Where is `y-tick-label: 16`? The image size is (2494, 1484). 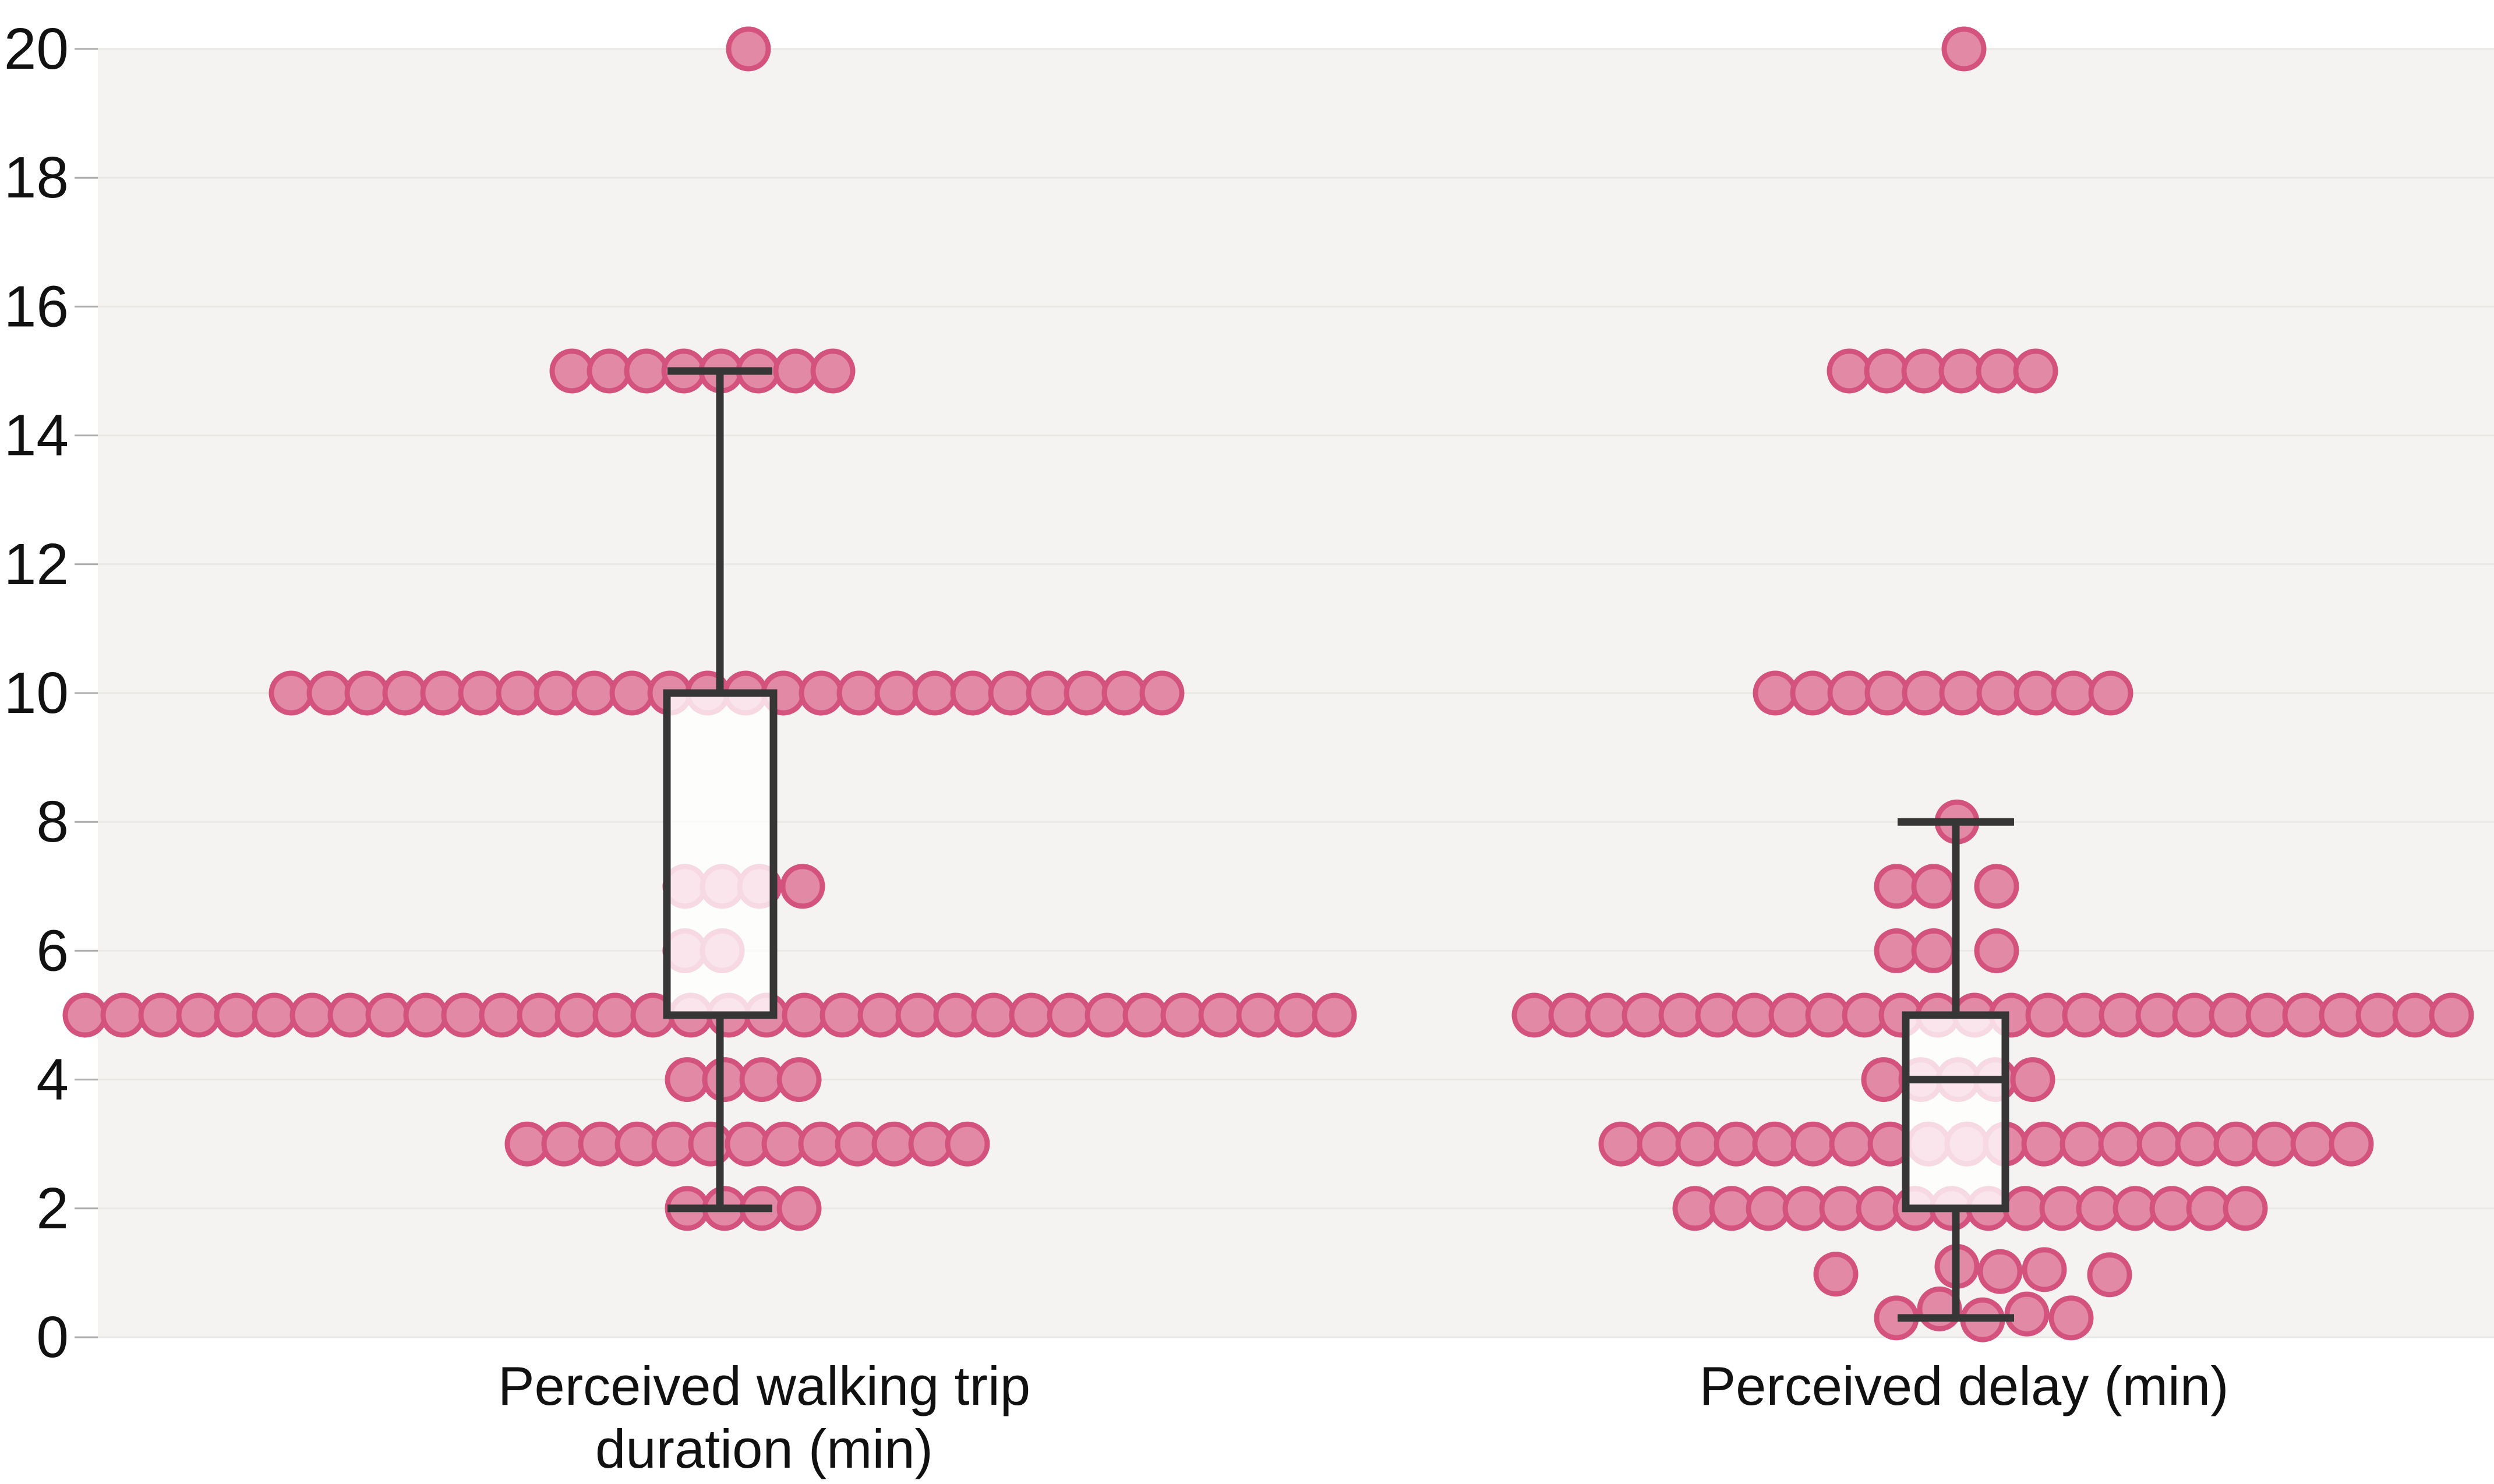 y-tick-label: 16 is located at coordinates (36, 307).